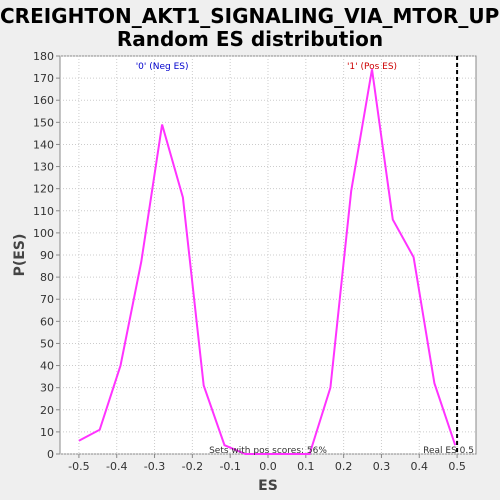  Describe the element at coordinates (268, 451) in the screenshot. I see `pos-scores-label: Sets with pos scores: 56%` at that location.